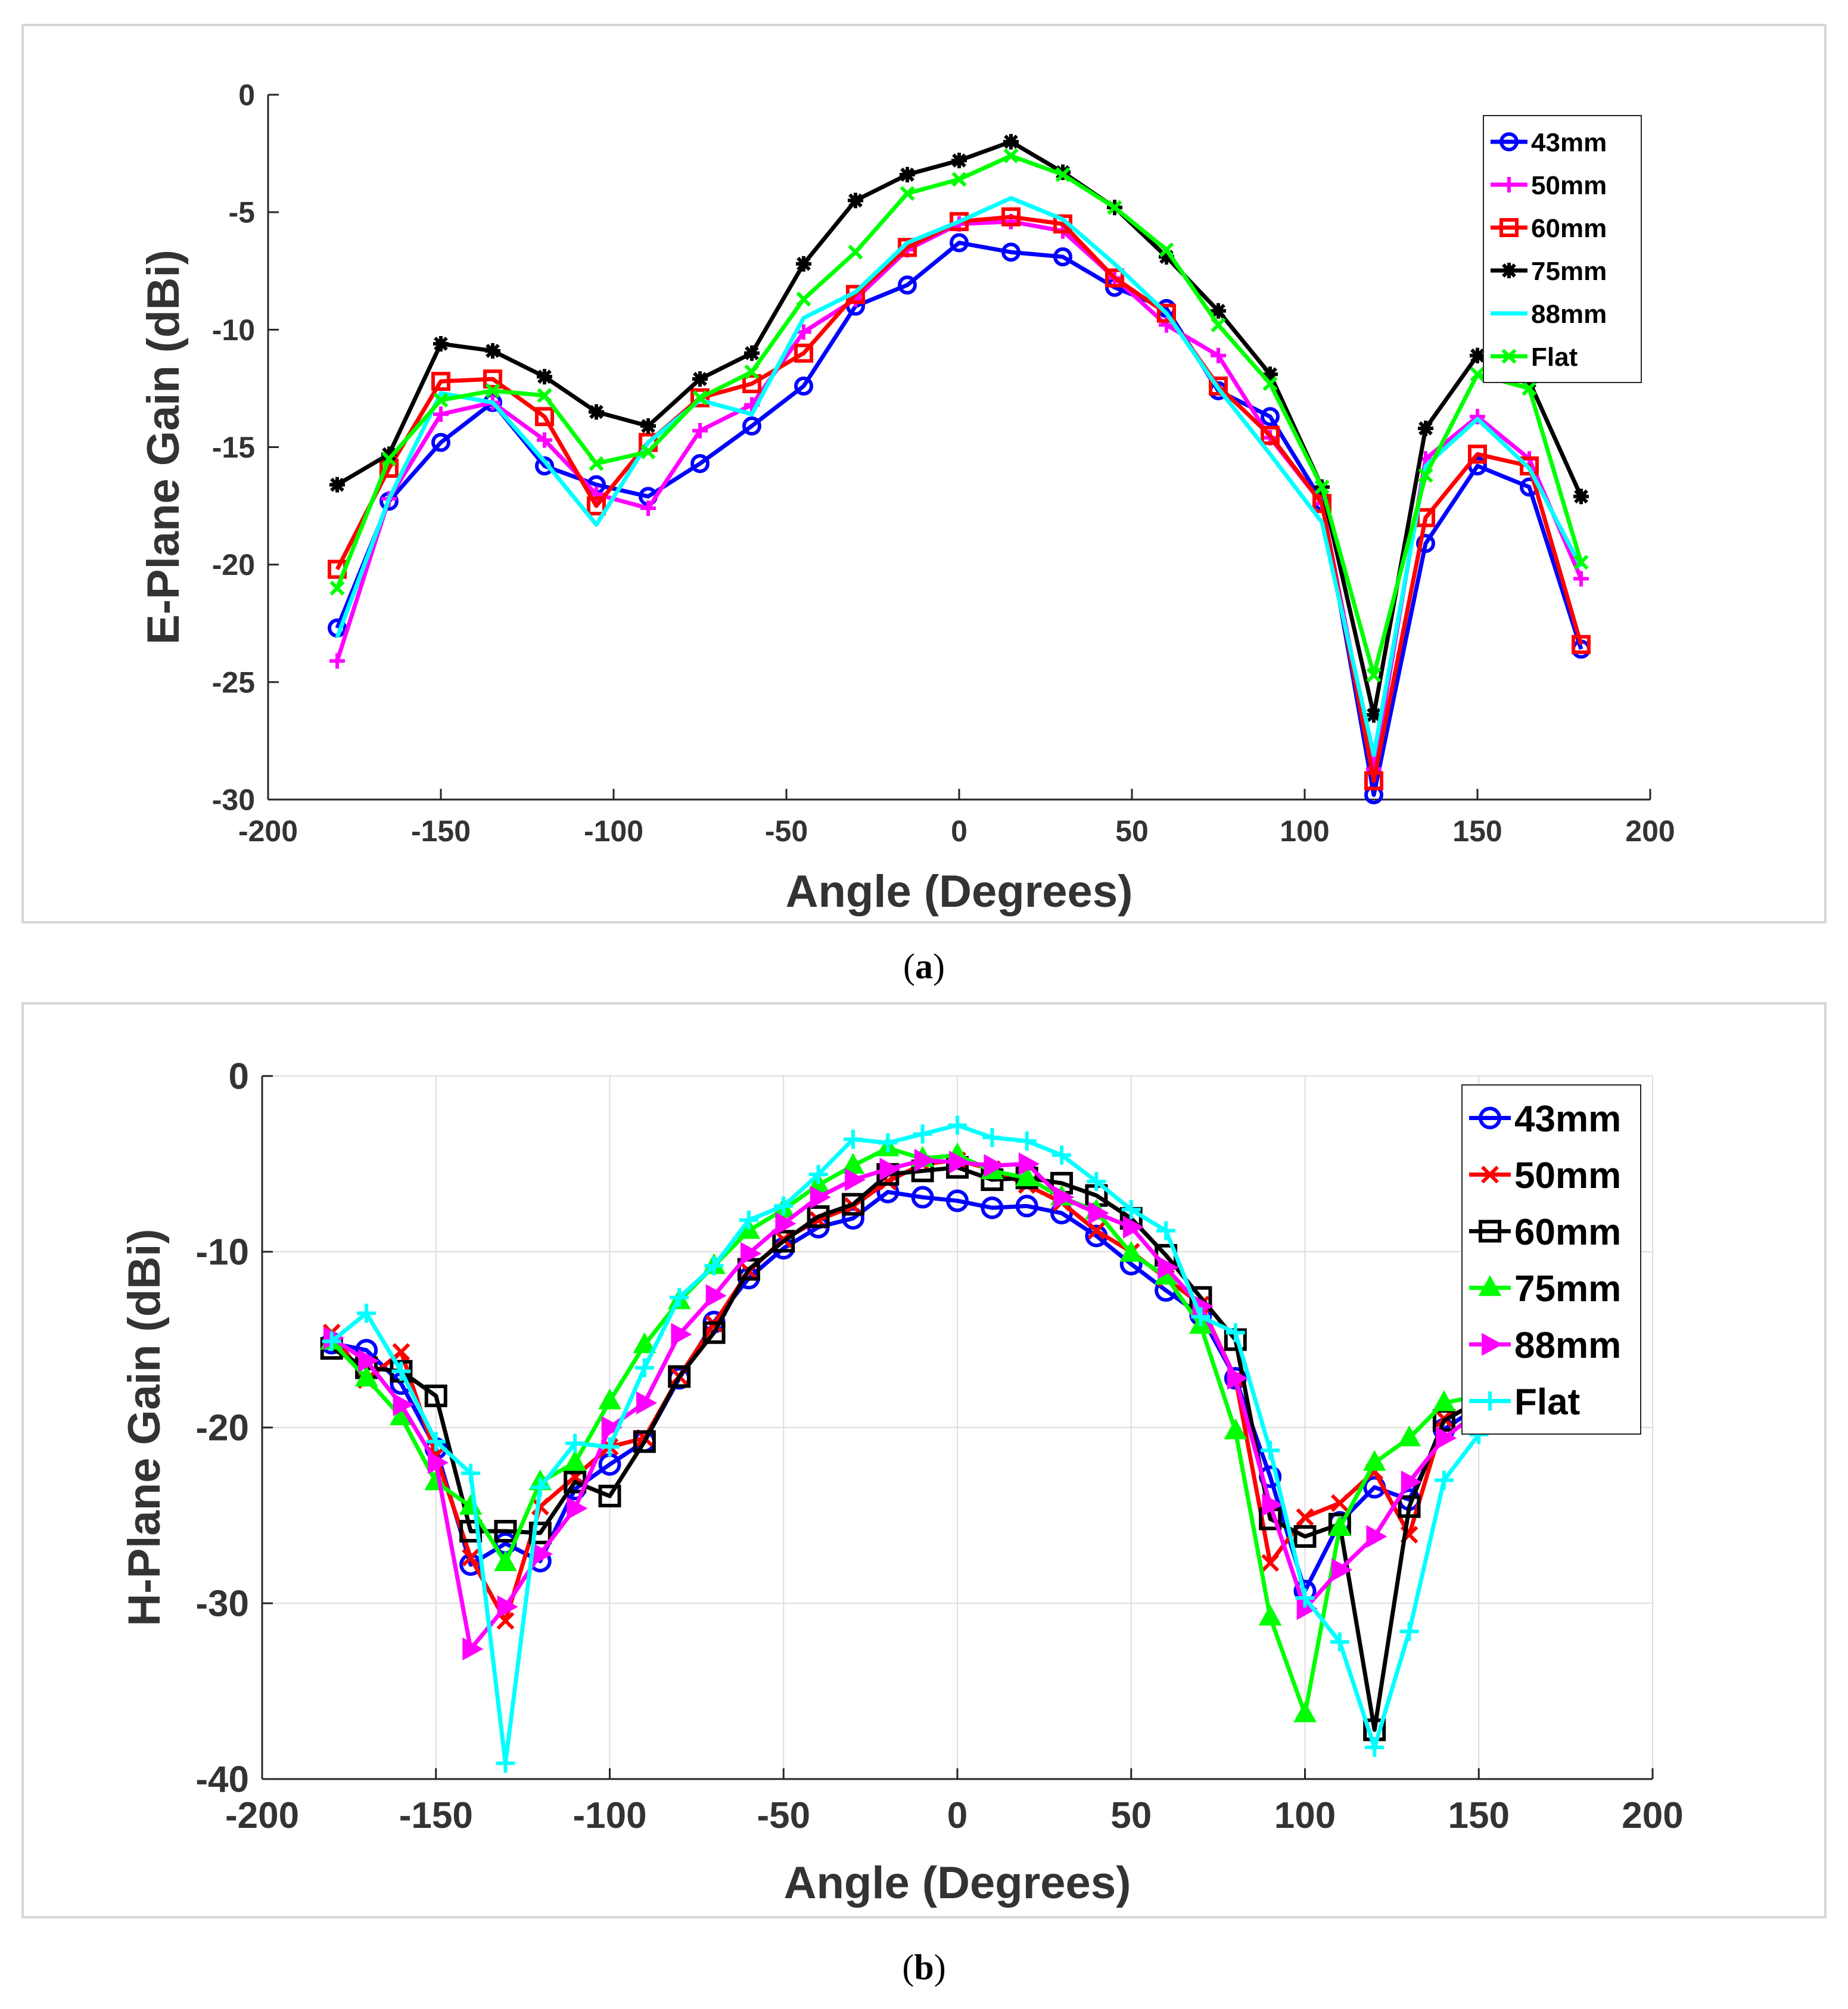  Describe the element at coordinates (1650, 831) in the screenshot. I see `x-tick-label: 200` at that location.